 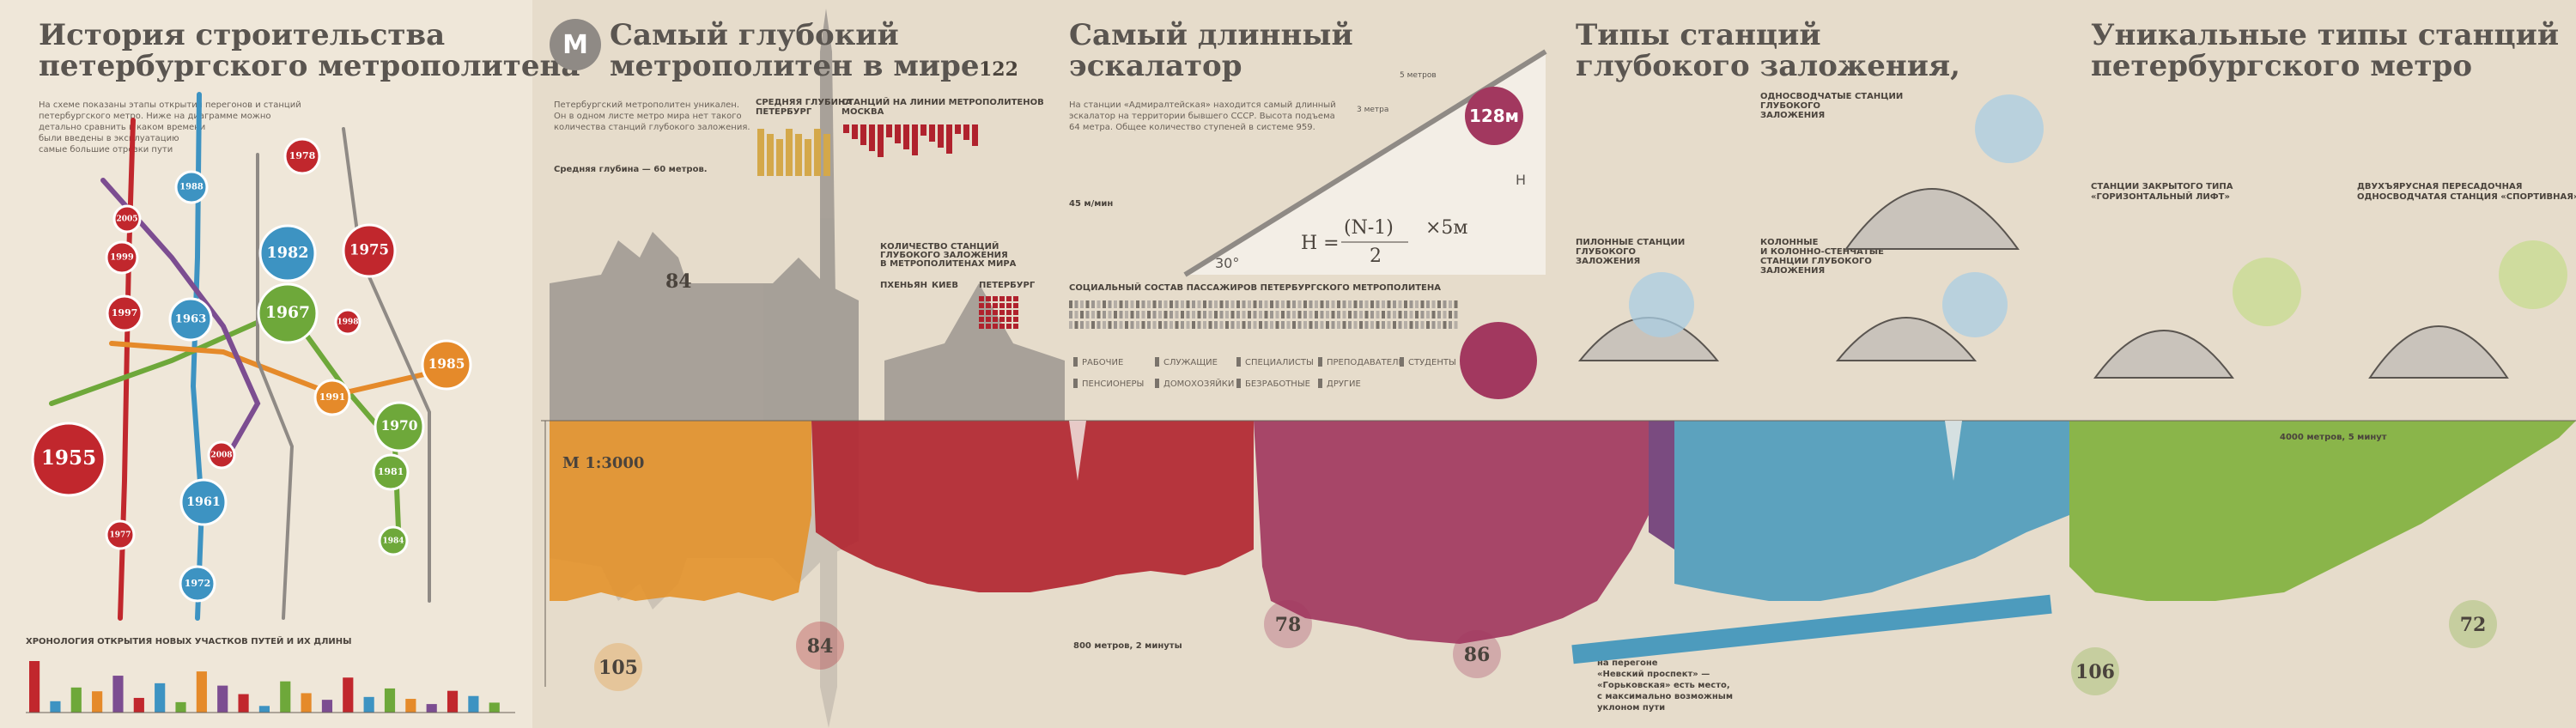 I want to click on peaks, so click(x=1515, y=451).